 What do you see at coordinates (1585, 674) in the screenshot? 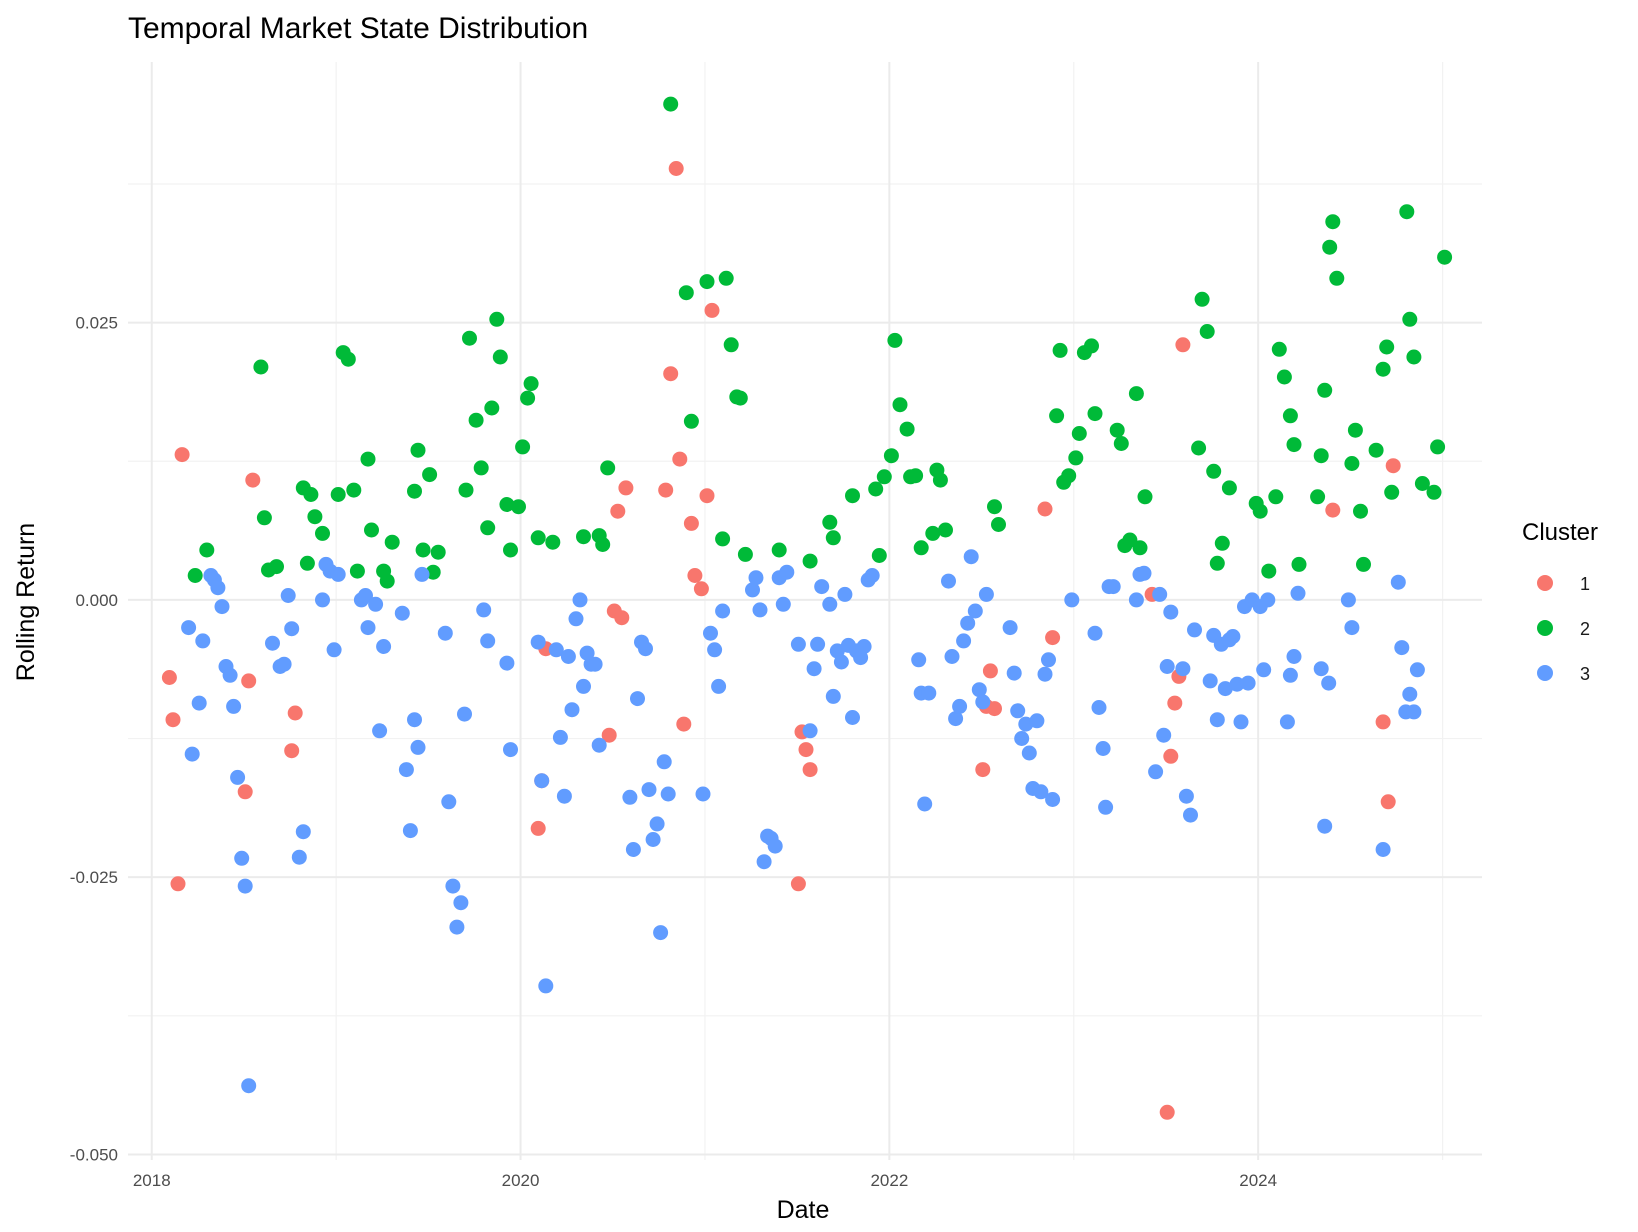
I see `legend-label-3: 3` at bounding box center [1585, 674].